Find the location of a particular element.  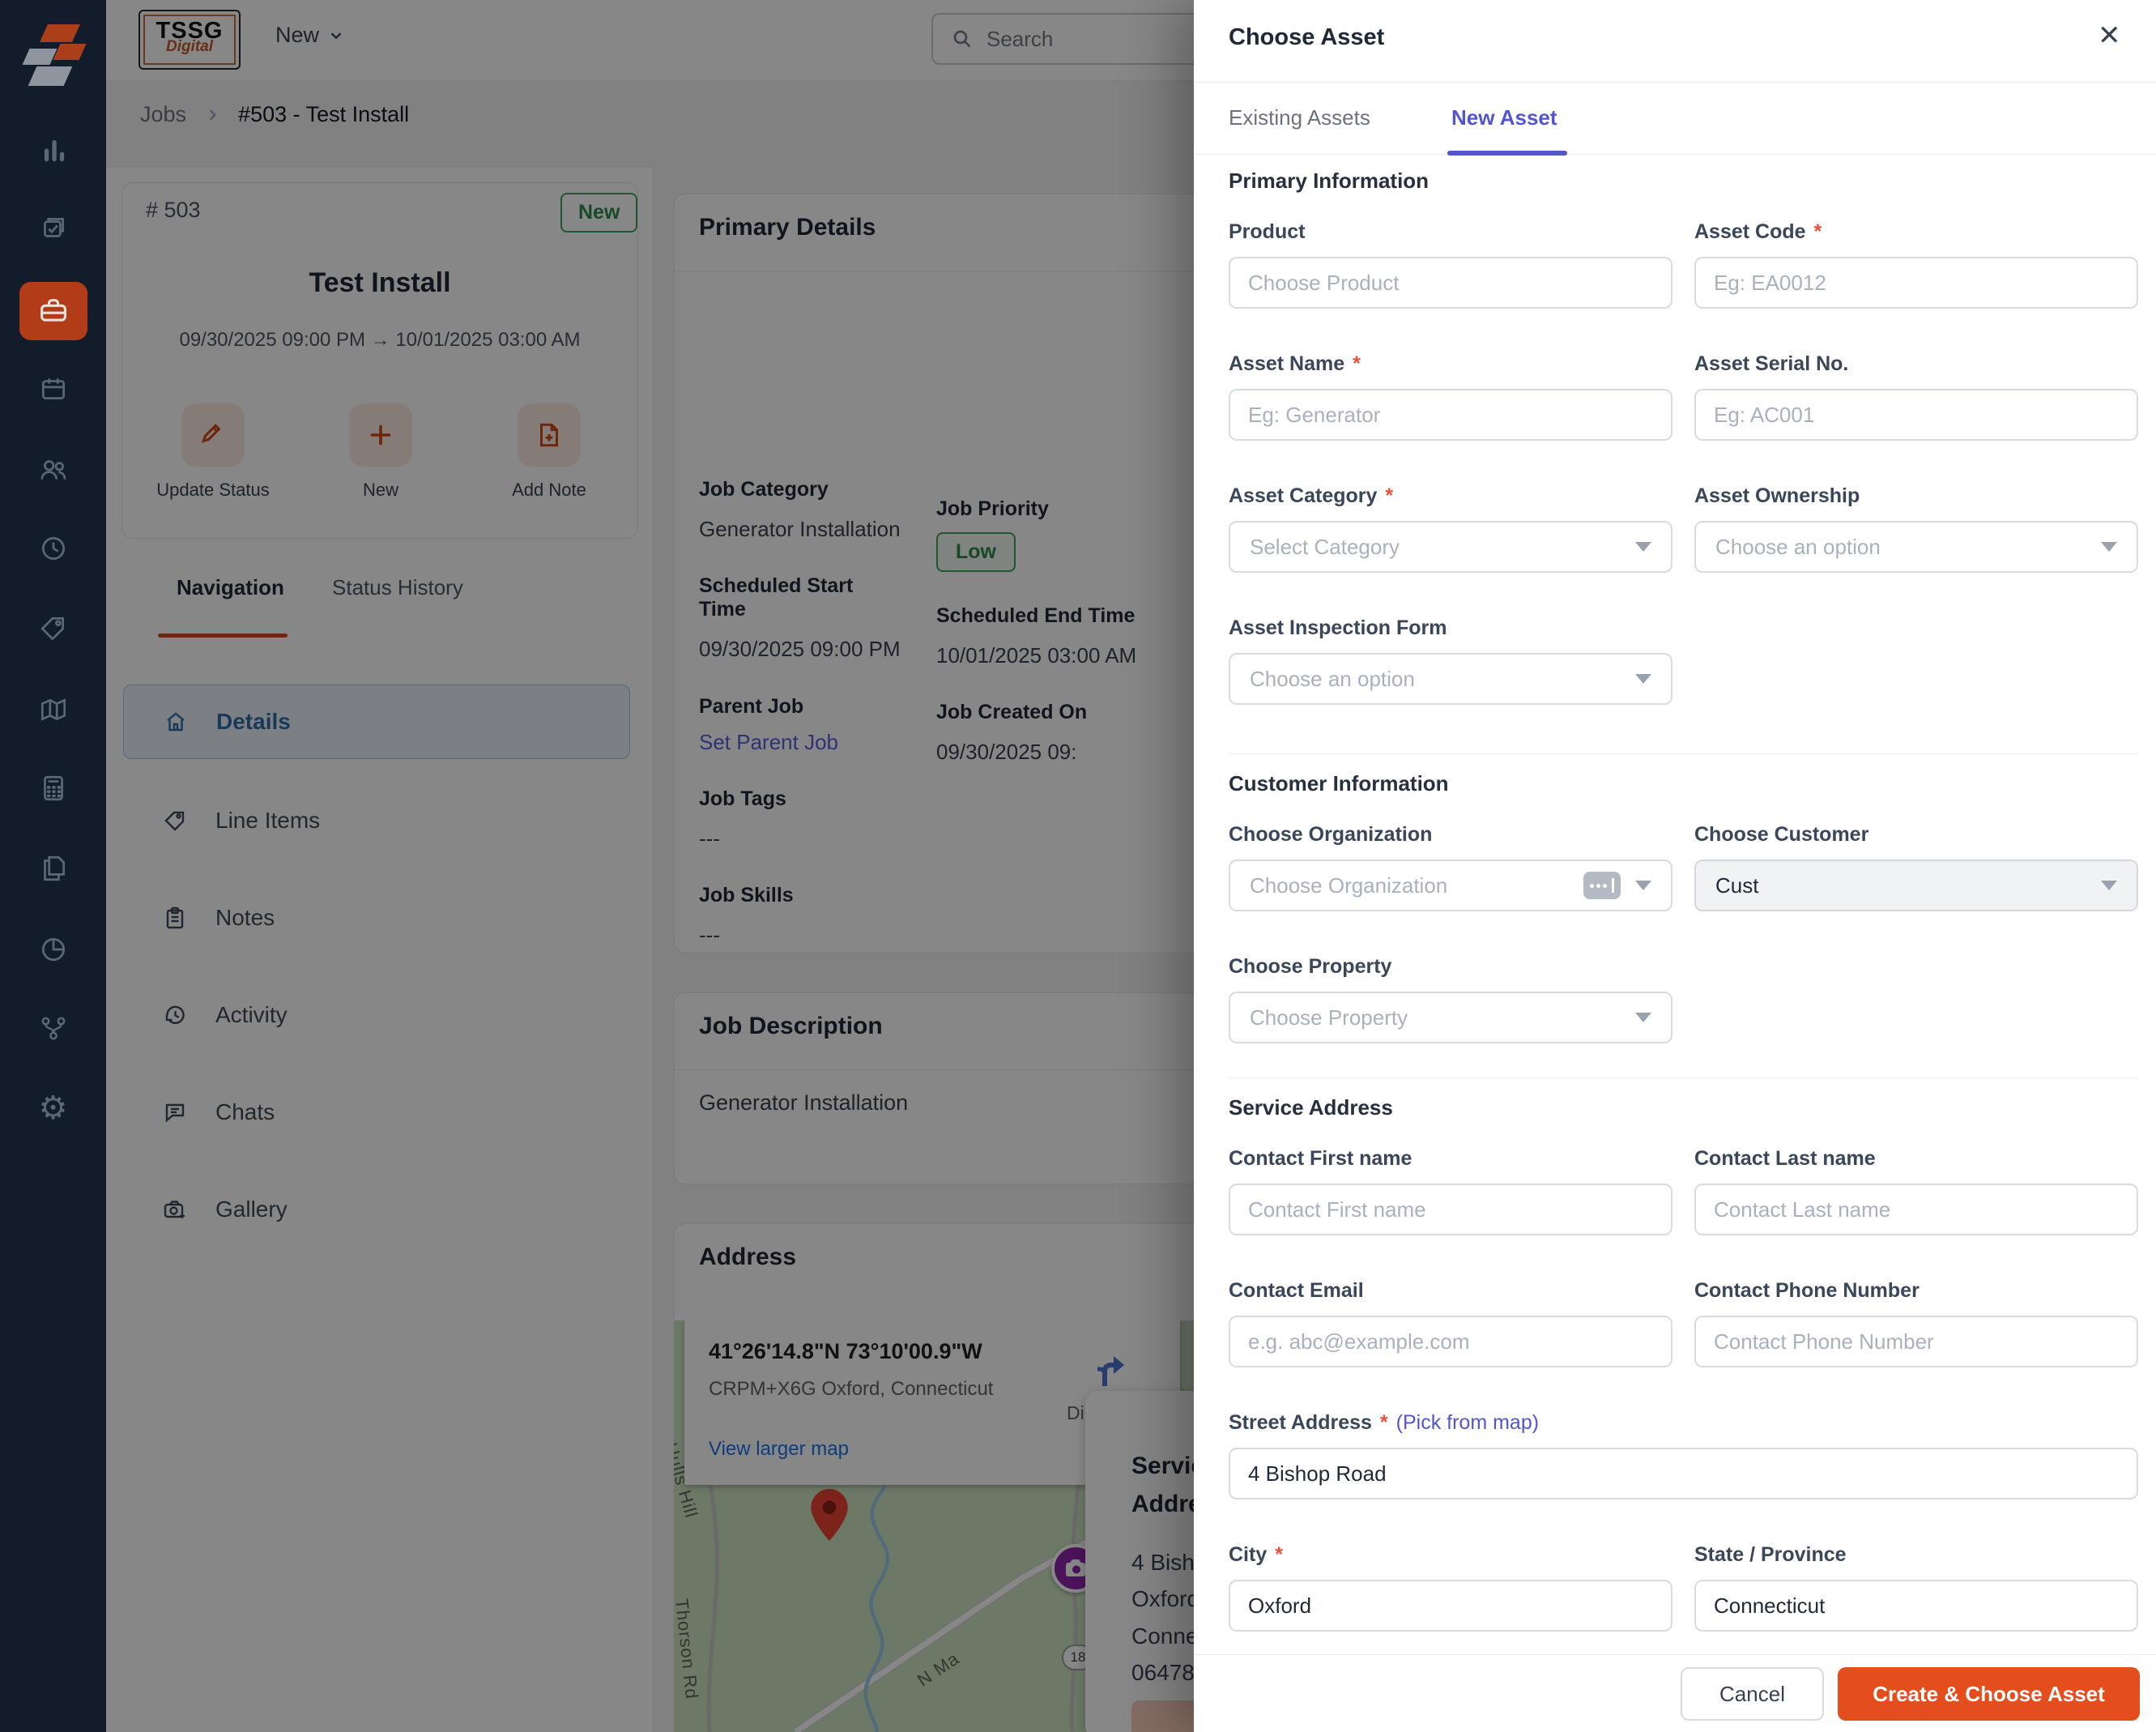

state-input is located at coordinates (1916, 1606).